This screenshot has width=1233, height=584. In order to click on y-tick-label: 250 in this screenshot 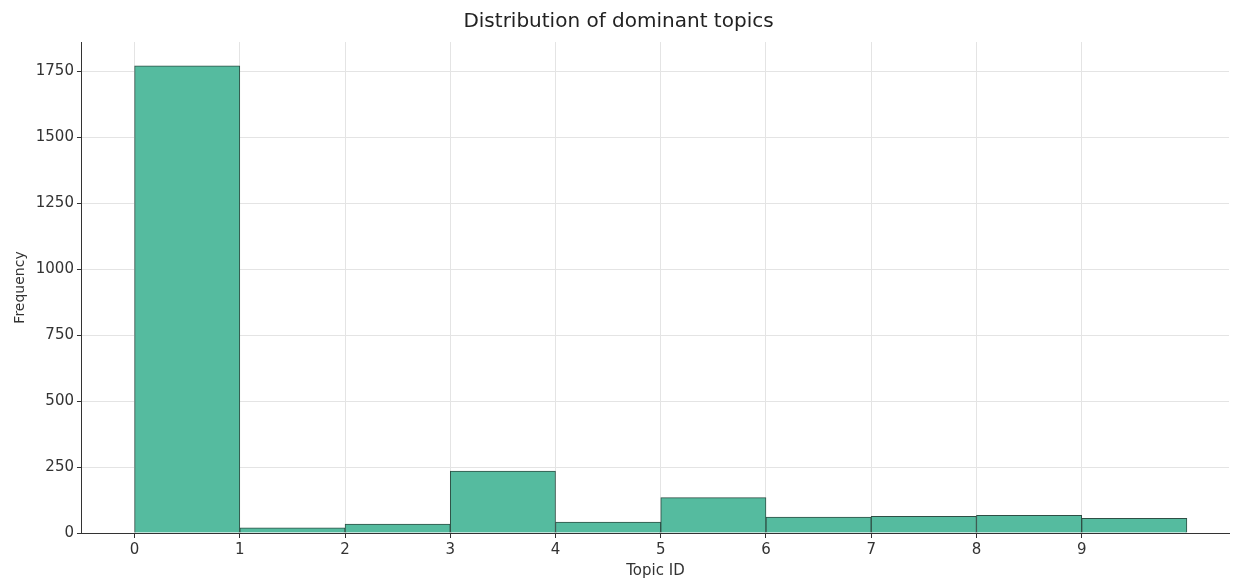, I will do `click(59, 465)`.